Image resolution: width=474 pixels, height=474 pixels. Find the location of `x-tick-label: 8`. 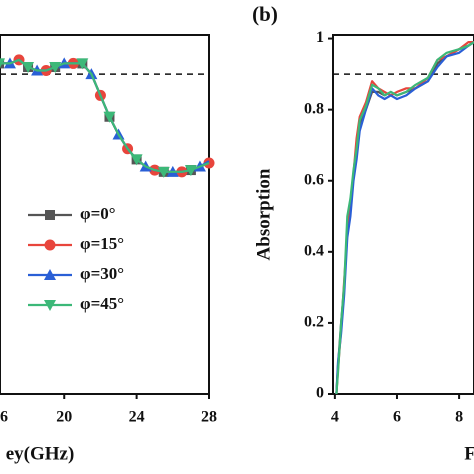

x-tick-label: 8 is located at coordinates (459, 417).